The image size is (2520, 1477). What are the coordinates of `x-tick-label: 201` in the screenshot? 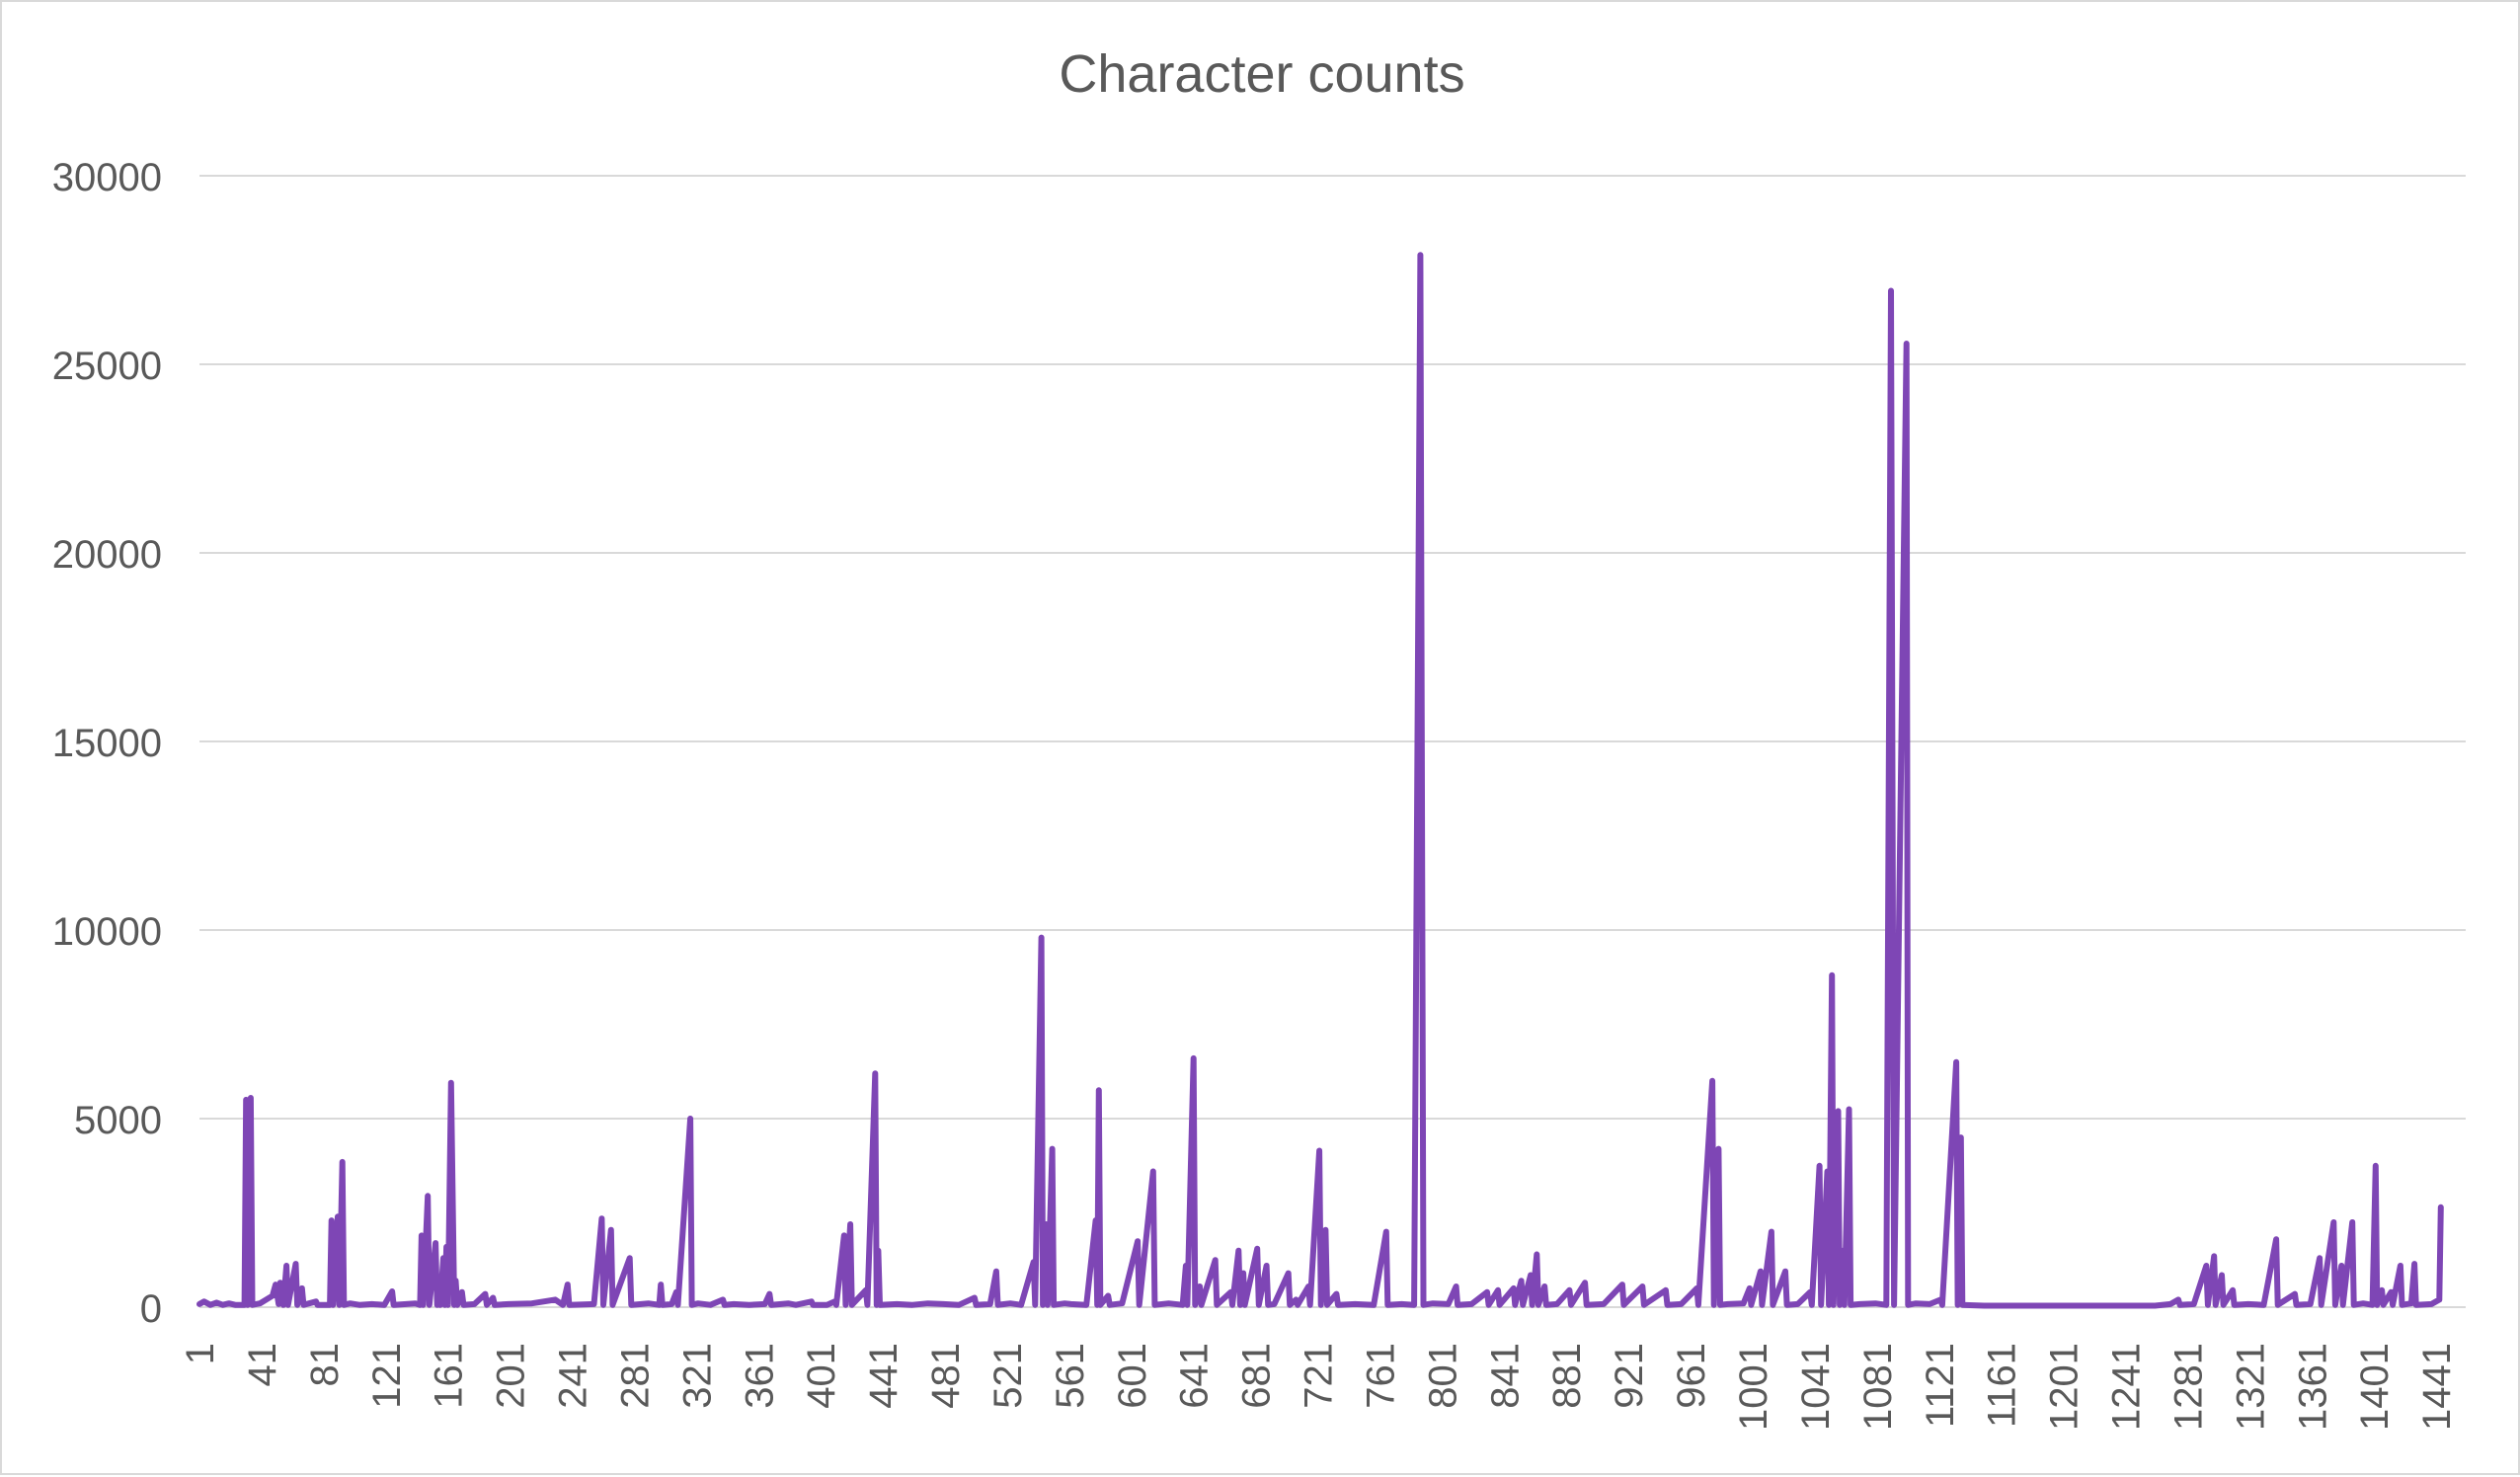 It's located at (511, 1376).